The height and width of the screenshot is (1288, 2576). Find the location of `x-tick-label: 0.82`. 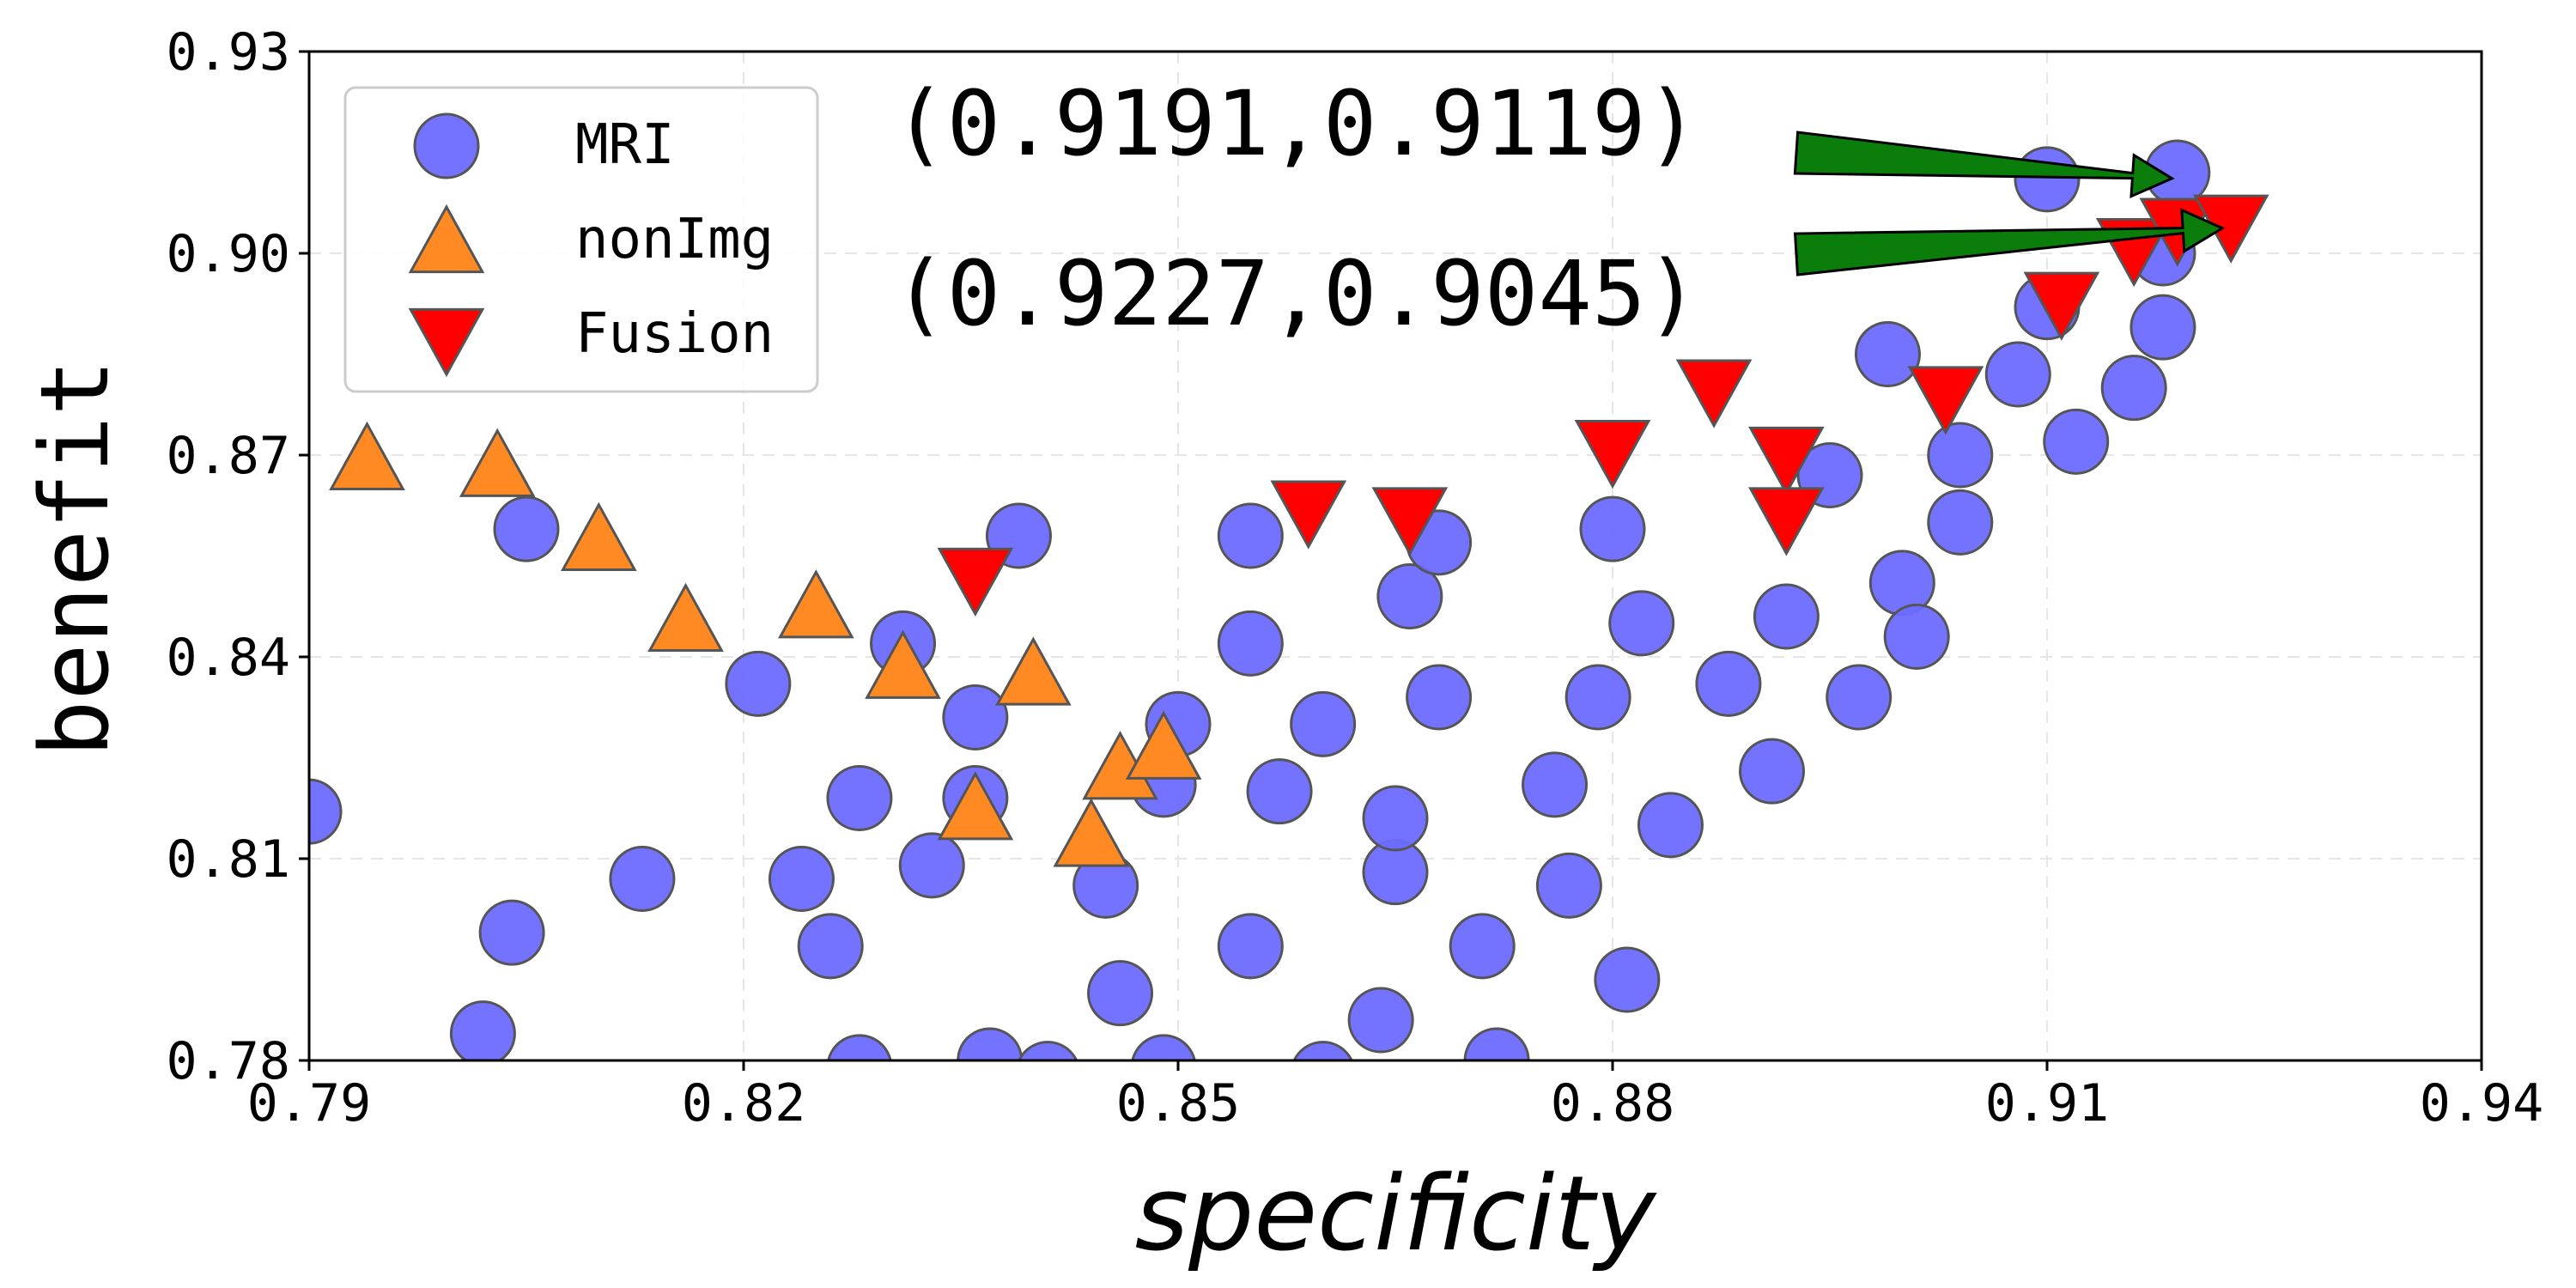

x-tick-label: 0.82 is located at coordinates (744, 1103).